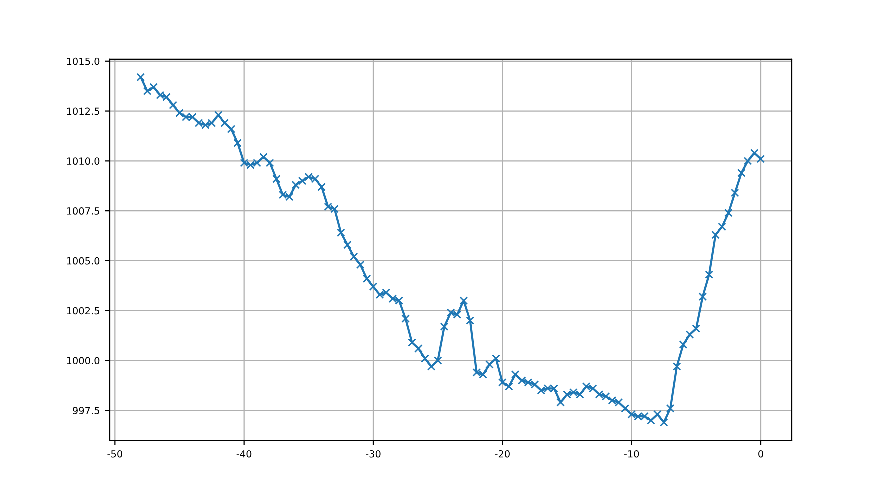 The width and height of the screenshot is (880, 495). What do you see at coordinates (83, 162) in the screenshot?
I see `y-tick-label: 1010.0` at bounding box center [83, 162].